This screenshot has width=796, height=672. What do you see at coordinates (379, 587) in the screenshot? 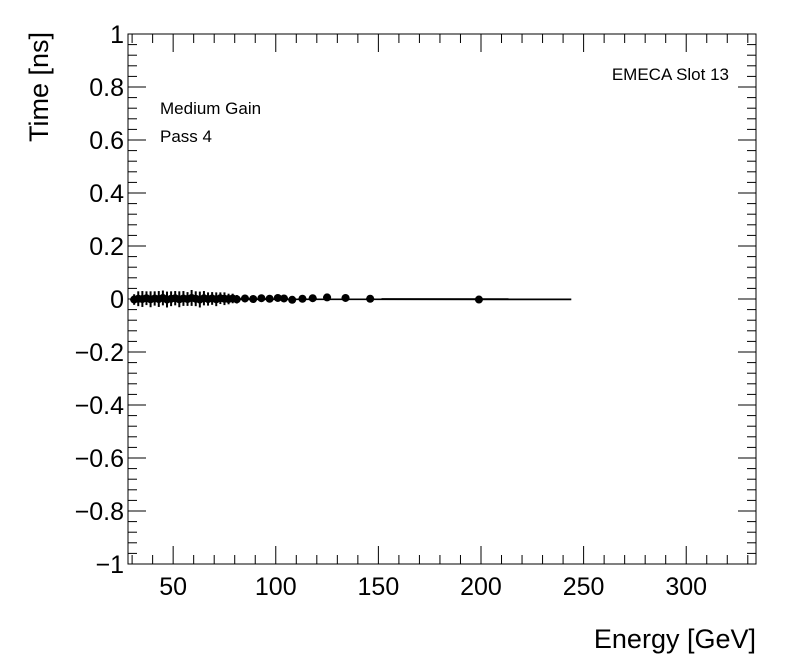
I see `x-tick-label: 150` at bounding box center [379, 587].